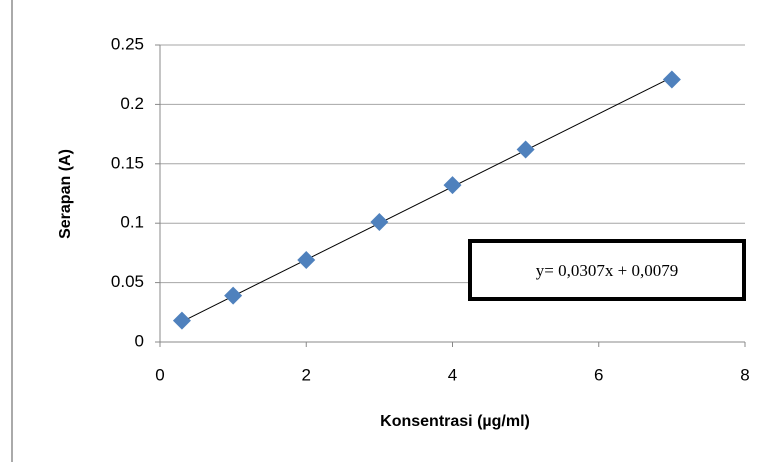 The height and width of the screenshot is (467, 771). What do you see at coordinates (132, 222) in the screenshot?
I see `y-tick-label: 0.1` at bounding box center [132, 222].